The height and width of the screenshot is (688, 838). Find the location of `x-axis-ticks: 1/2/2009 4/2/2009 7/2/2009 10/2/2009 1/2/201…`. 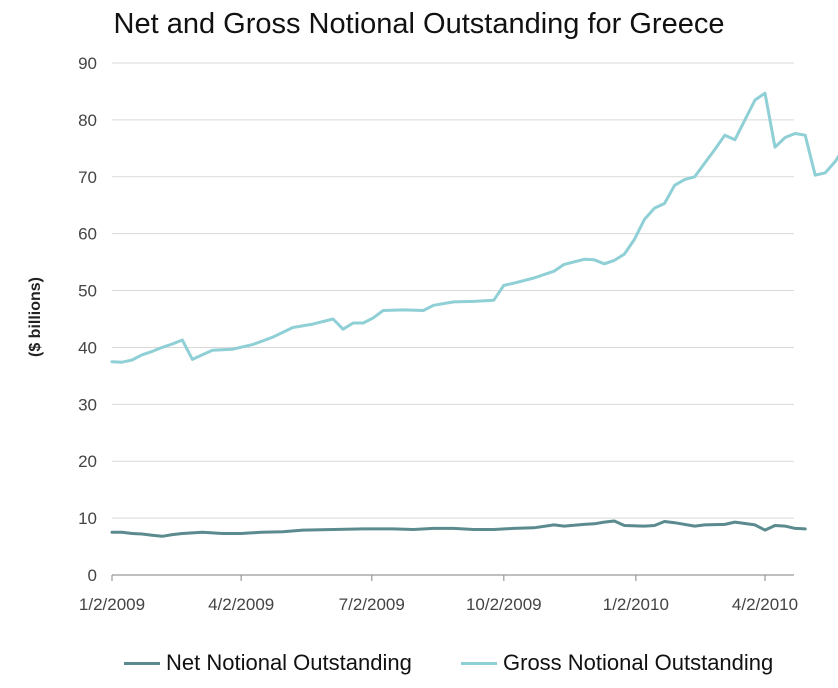

x-axis-ticks: 1/2/2009 4/2/2009 7/2/2009 10/2/2009 1/2/201… is located at coordinates (438, 594).